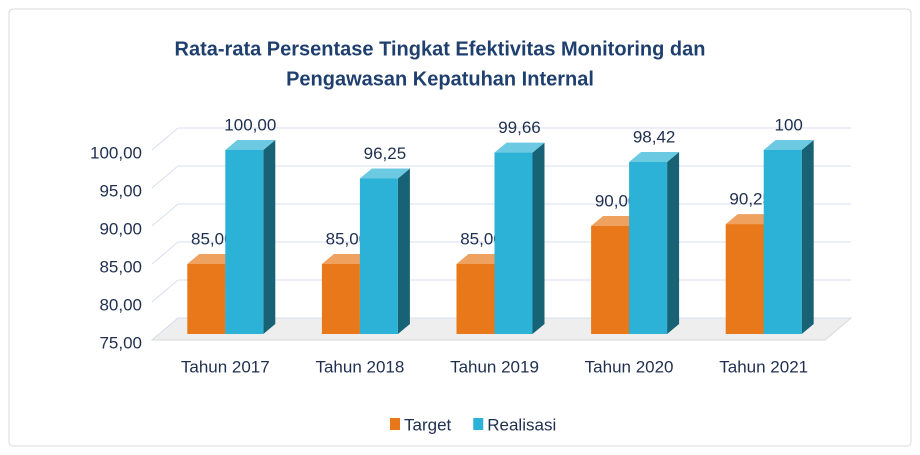 The height and width of the screenshot is (455, 920). I want to click on x-tick-label: Tahun 2020, so click(629, 366).